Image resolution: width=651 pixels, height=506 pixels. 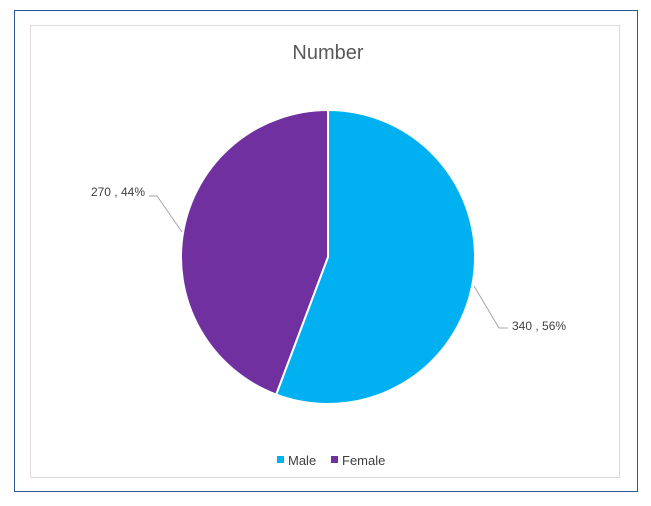 What do you see at coordinates (280, 459) in the screenshot?
I see `legend-swatch-male` at bounding box center [280, 459].